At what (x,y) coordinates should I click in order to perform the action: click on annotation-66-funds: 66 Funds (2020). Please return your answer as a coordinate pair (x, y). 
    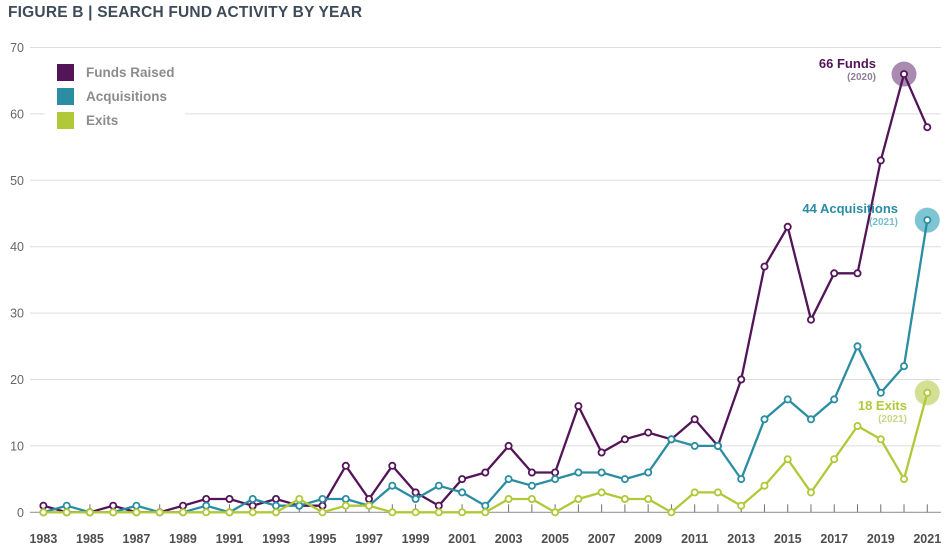
    Looking at the image, I should click on (847, 69).